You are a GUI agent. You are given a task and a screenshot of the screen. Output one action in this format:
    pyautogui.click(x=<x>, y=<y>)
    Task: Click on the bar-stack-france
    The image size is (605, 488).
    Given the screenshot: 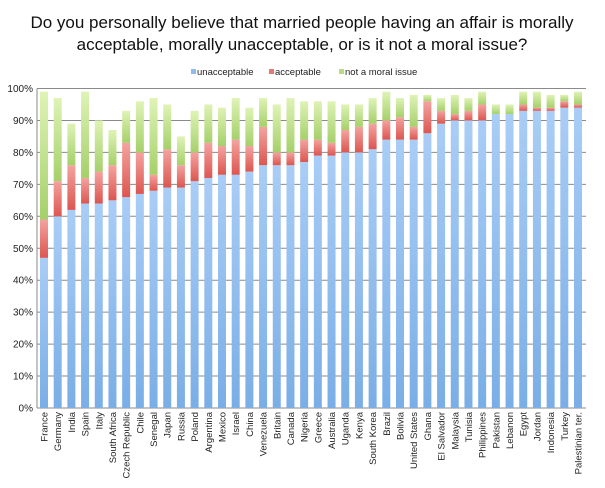 What is the action you would take?
    pyautogui.click(x=44, y=249)
    